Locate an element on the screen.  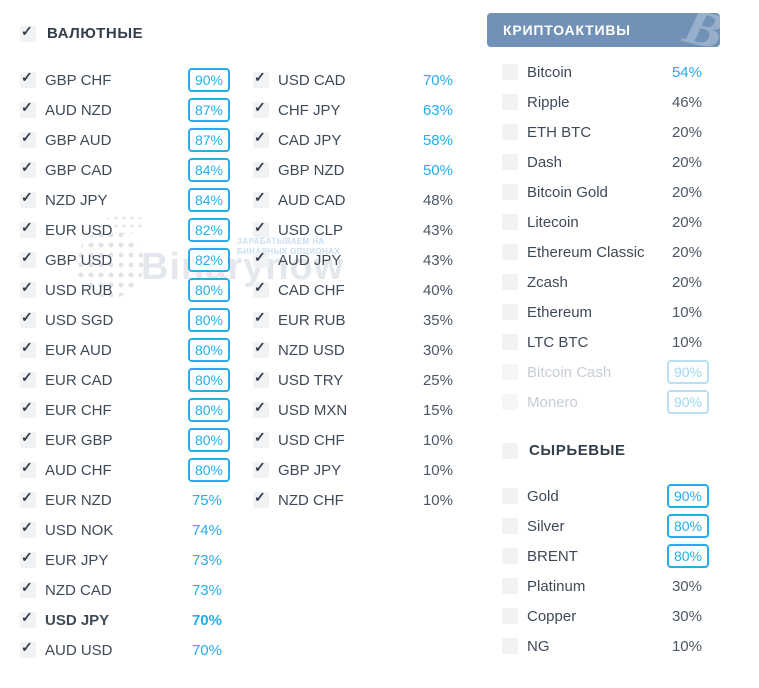
list-item-aud-nzd: ✓ AUD NZD 87% is located at coordinates (125, 110).